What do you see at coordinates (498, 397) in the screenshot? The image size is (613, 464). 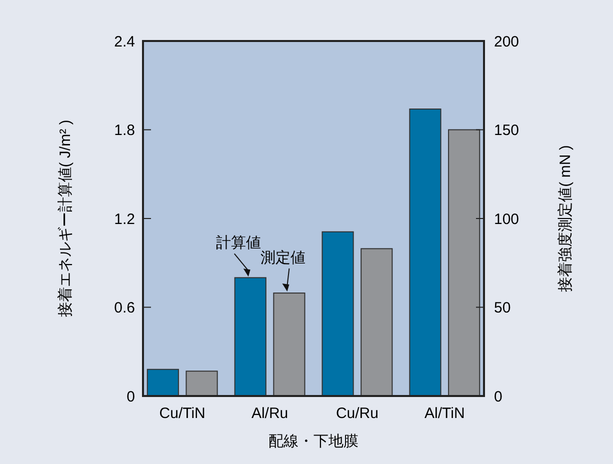 I see `y2-tick-label: 0` at bounding box center [498, 397].